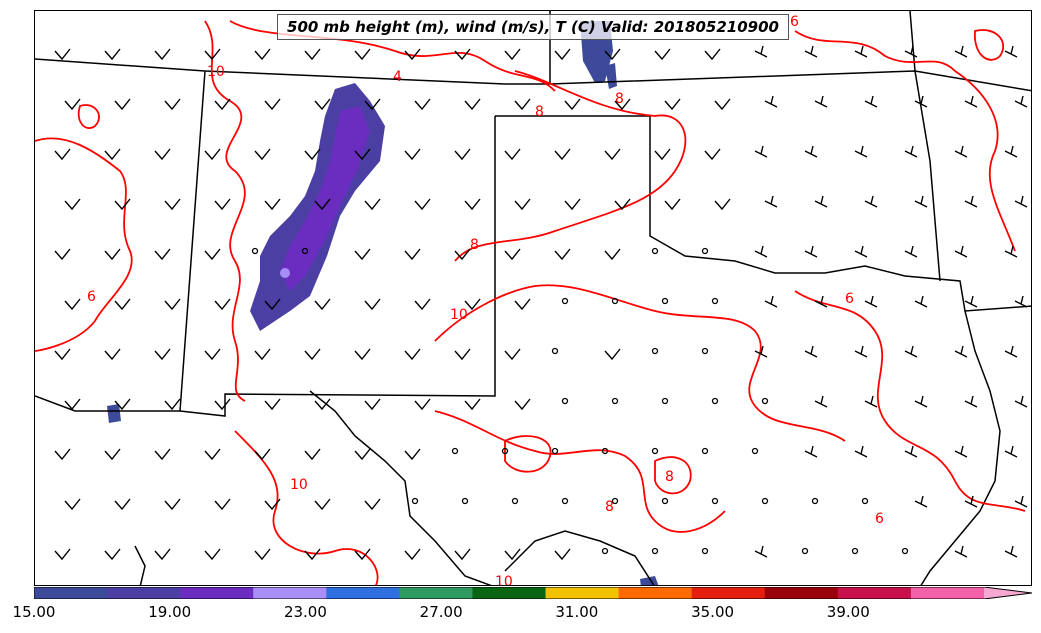 This screenshot has height=633, width=1041. I want to click on contour-label: 4, so click(397, 77).